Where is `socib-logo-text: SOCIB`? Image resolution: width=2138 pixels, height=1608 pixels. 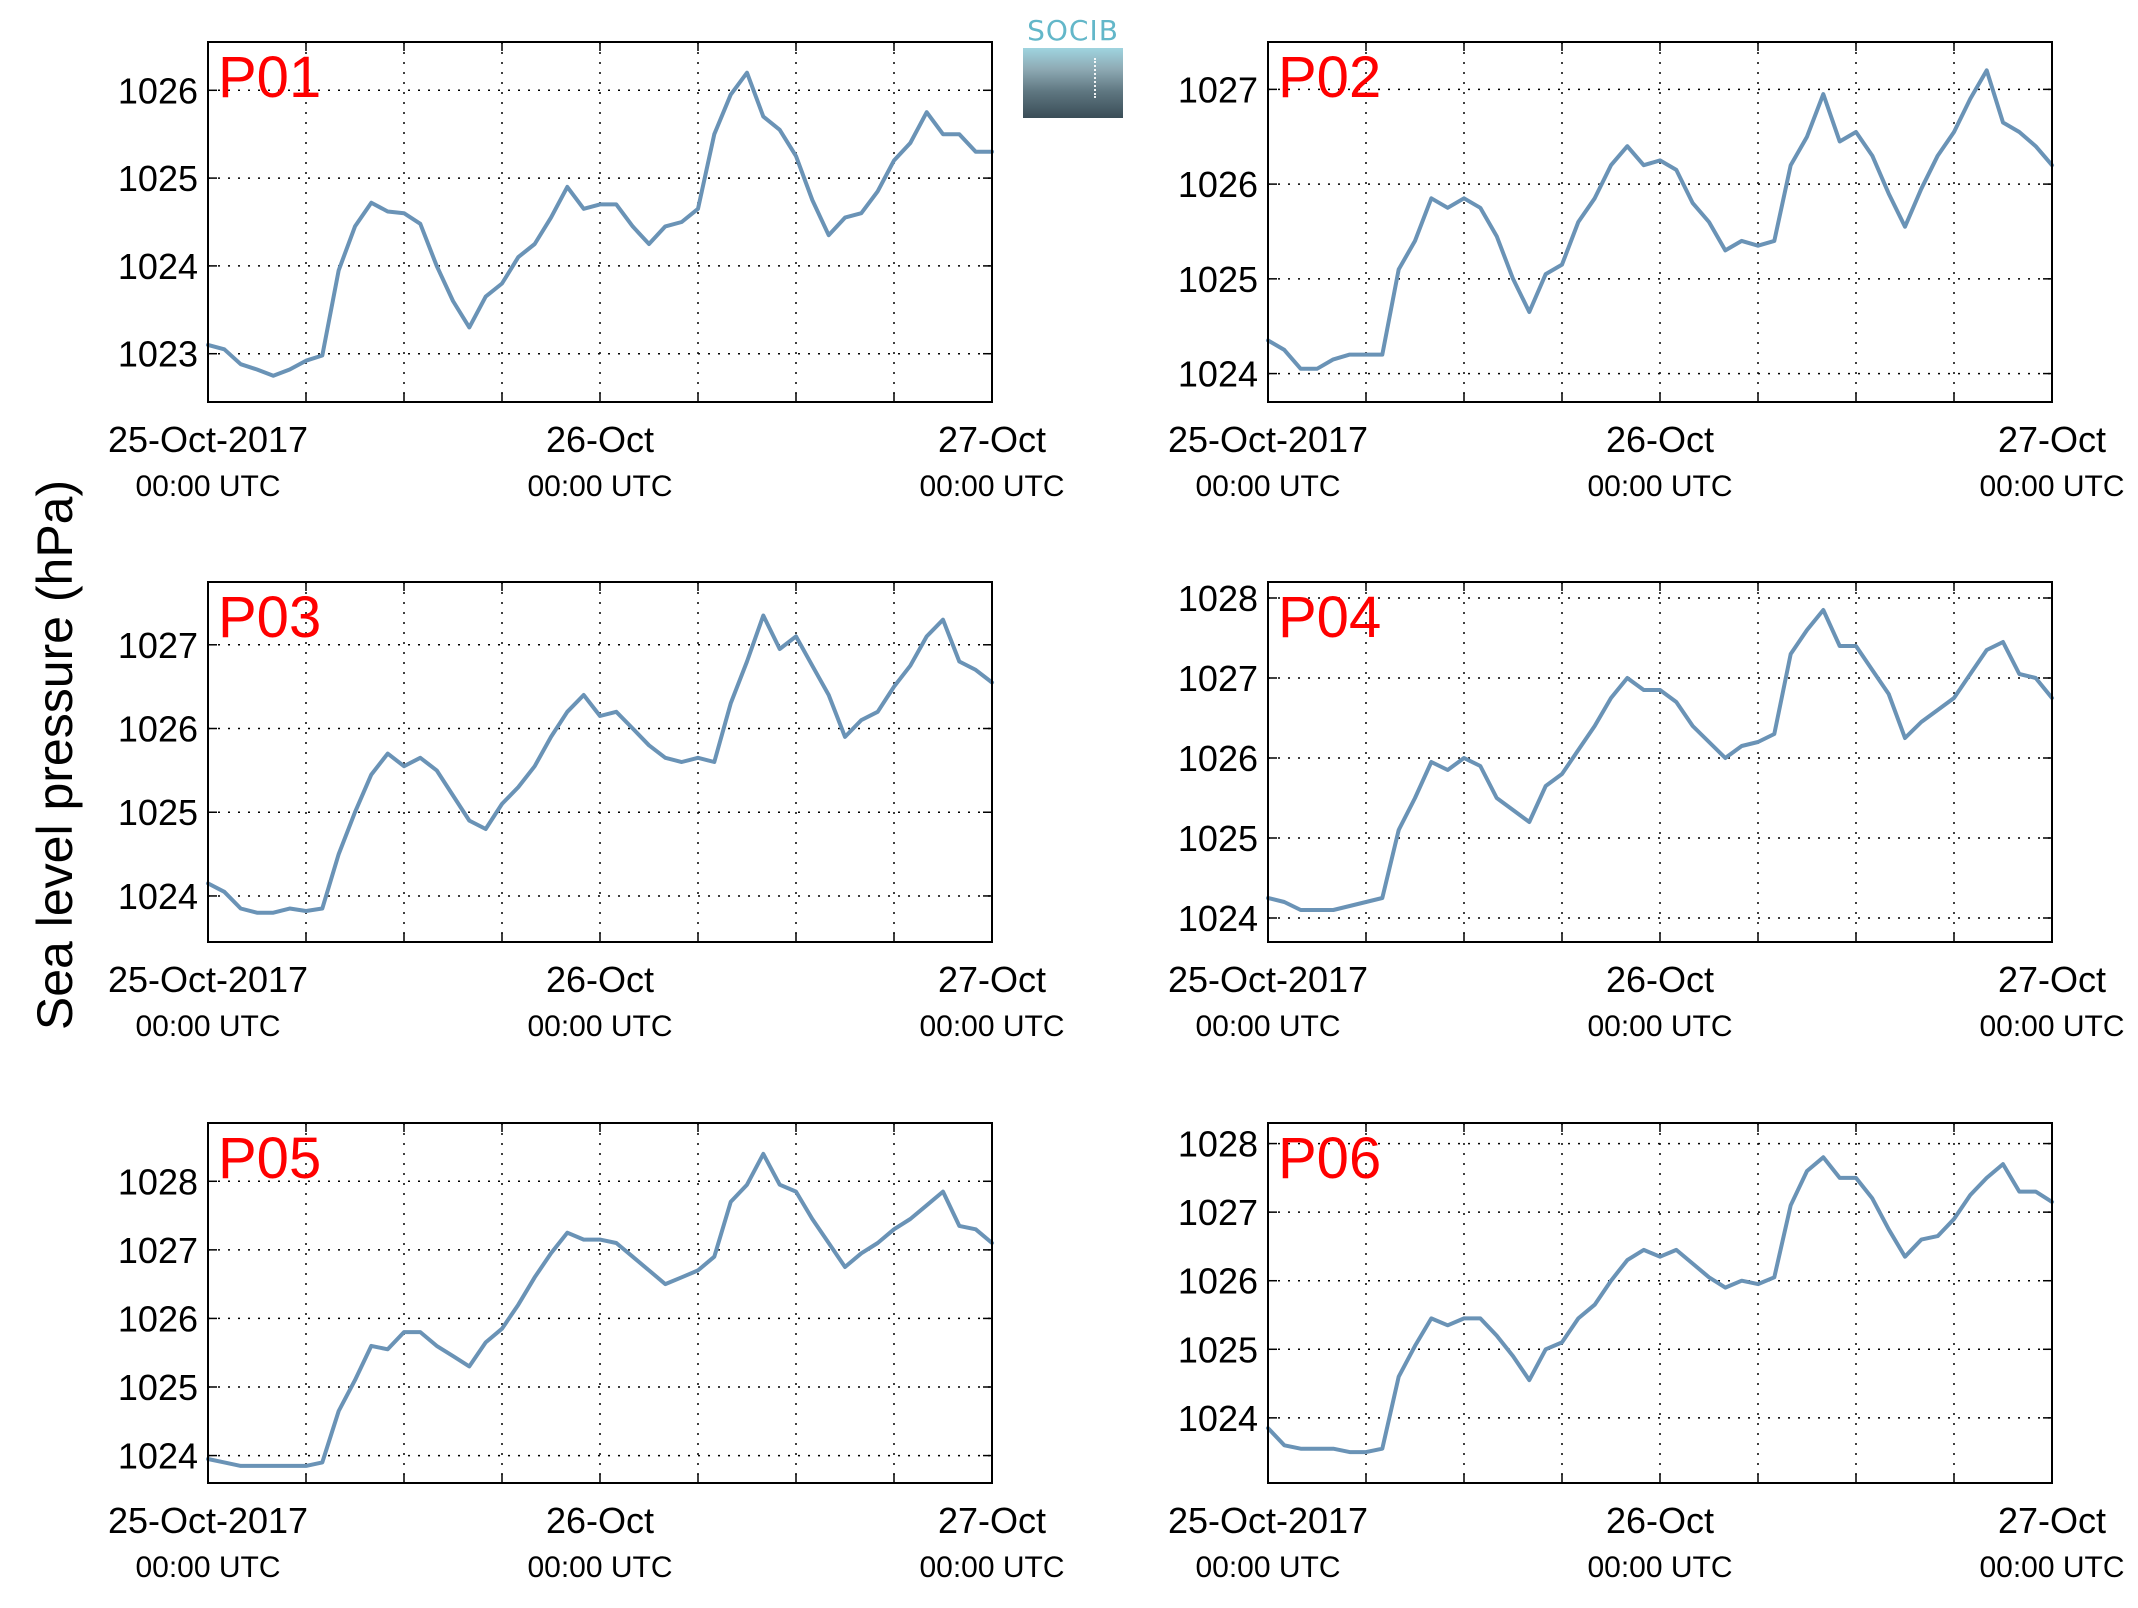 socib-logo-text: SOCIB is located at coordinates (1073, 30).